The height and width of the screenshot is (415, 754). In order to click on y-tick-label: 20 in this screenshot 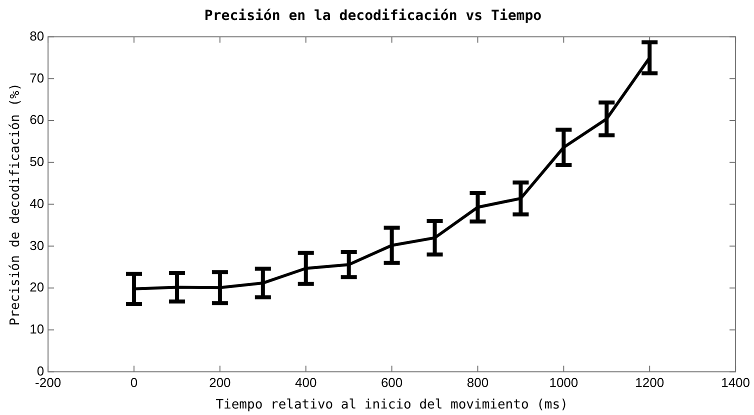, I will do `click(37, 287)`.